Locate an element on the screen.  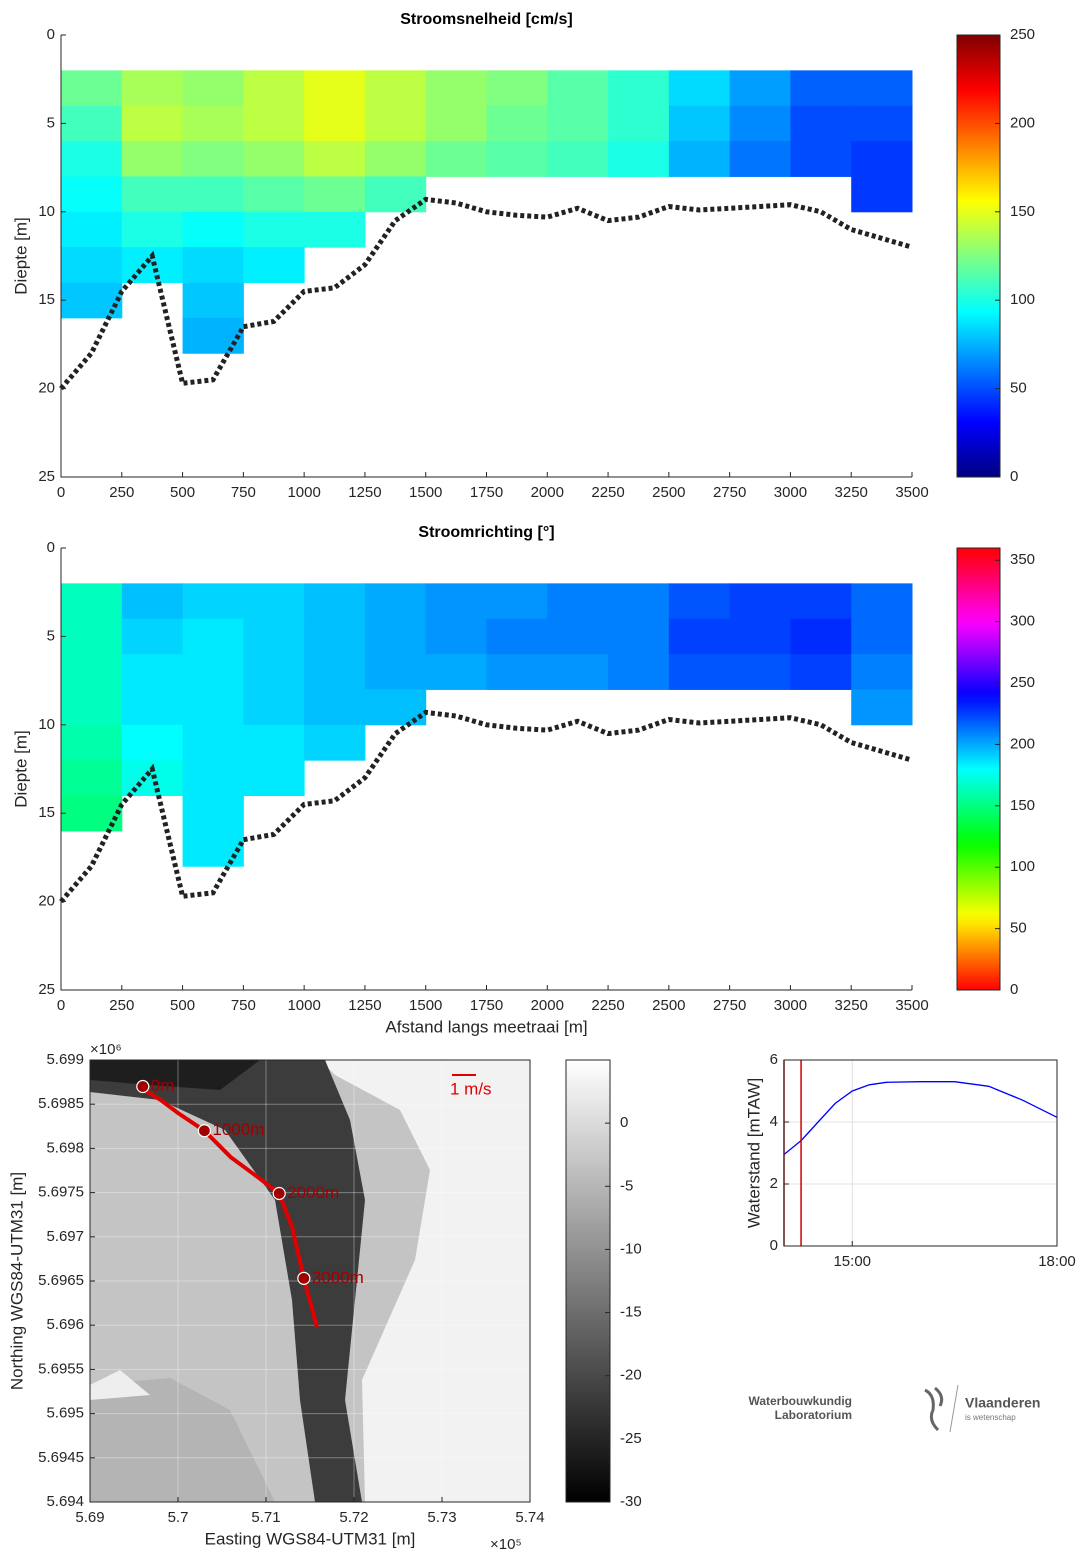
x-tick-label: 5.71 is located at coordinates (265, 1517).